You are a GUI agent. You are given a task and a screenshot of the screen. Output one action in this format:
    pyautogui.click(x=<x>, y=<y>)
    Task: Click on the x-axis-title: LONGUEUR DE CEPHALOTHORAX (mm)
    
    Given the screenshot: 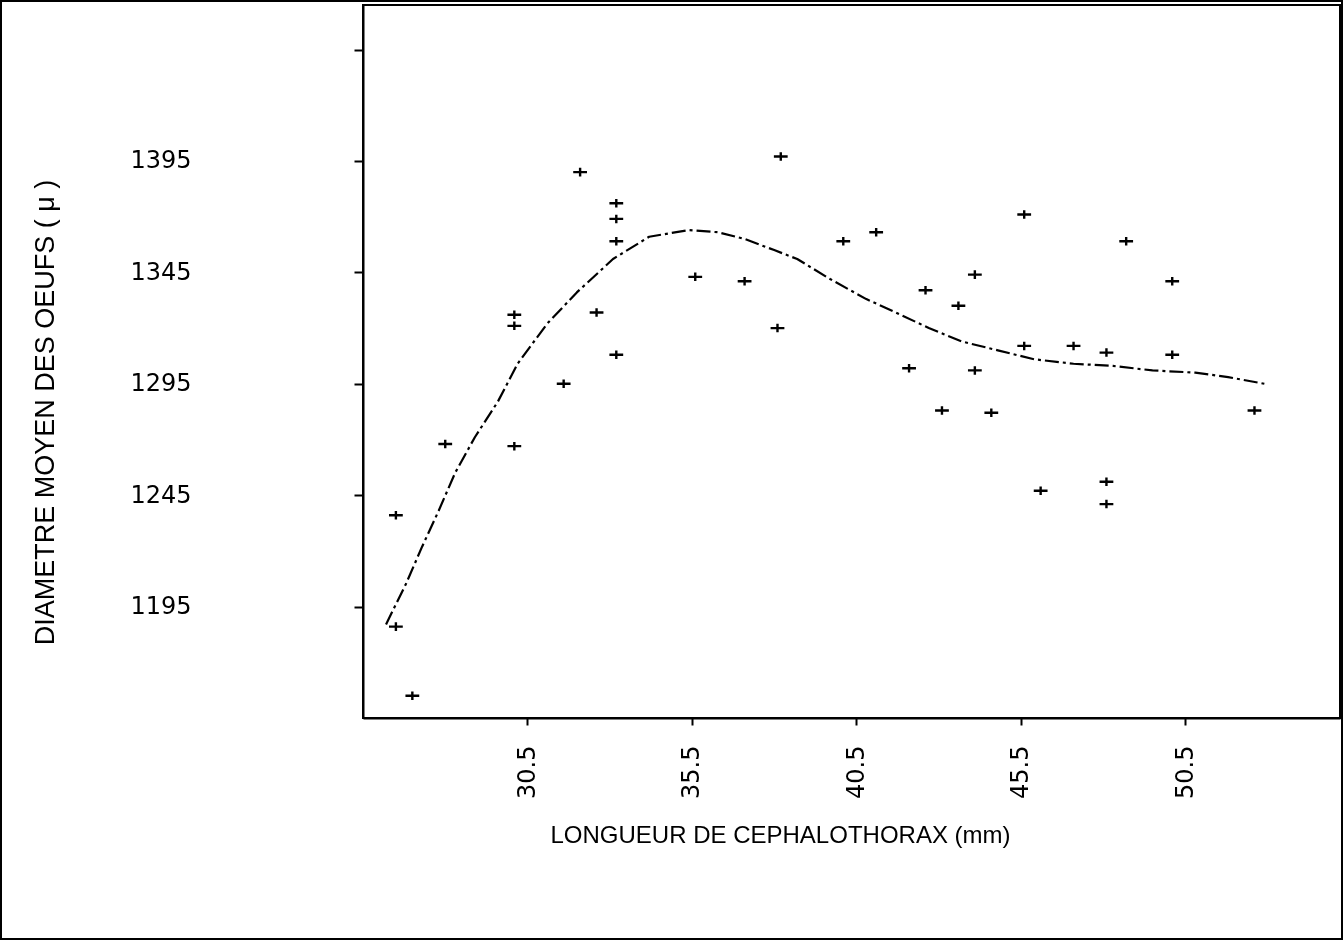 What is the action you would take?
    pyautogui.click(x=780, y=834)
    